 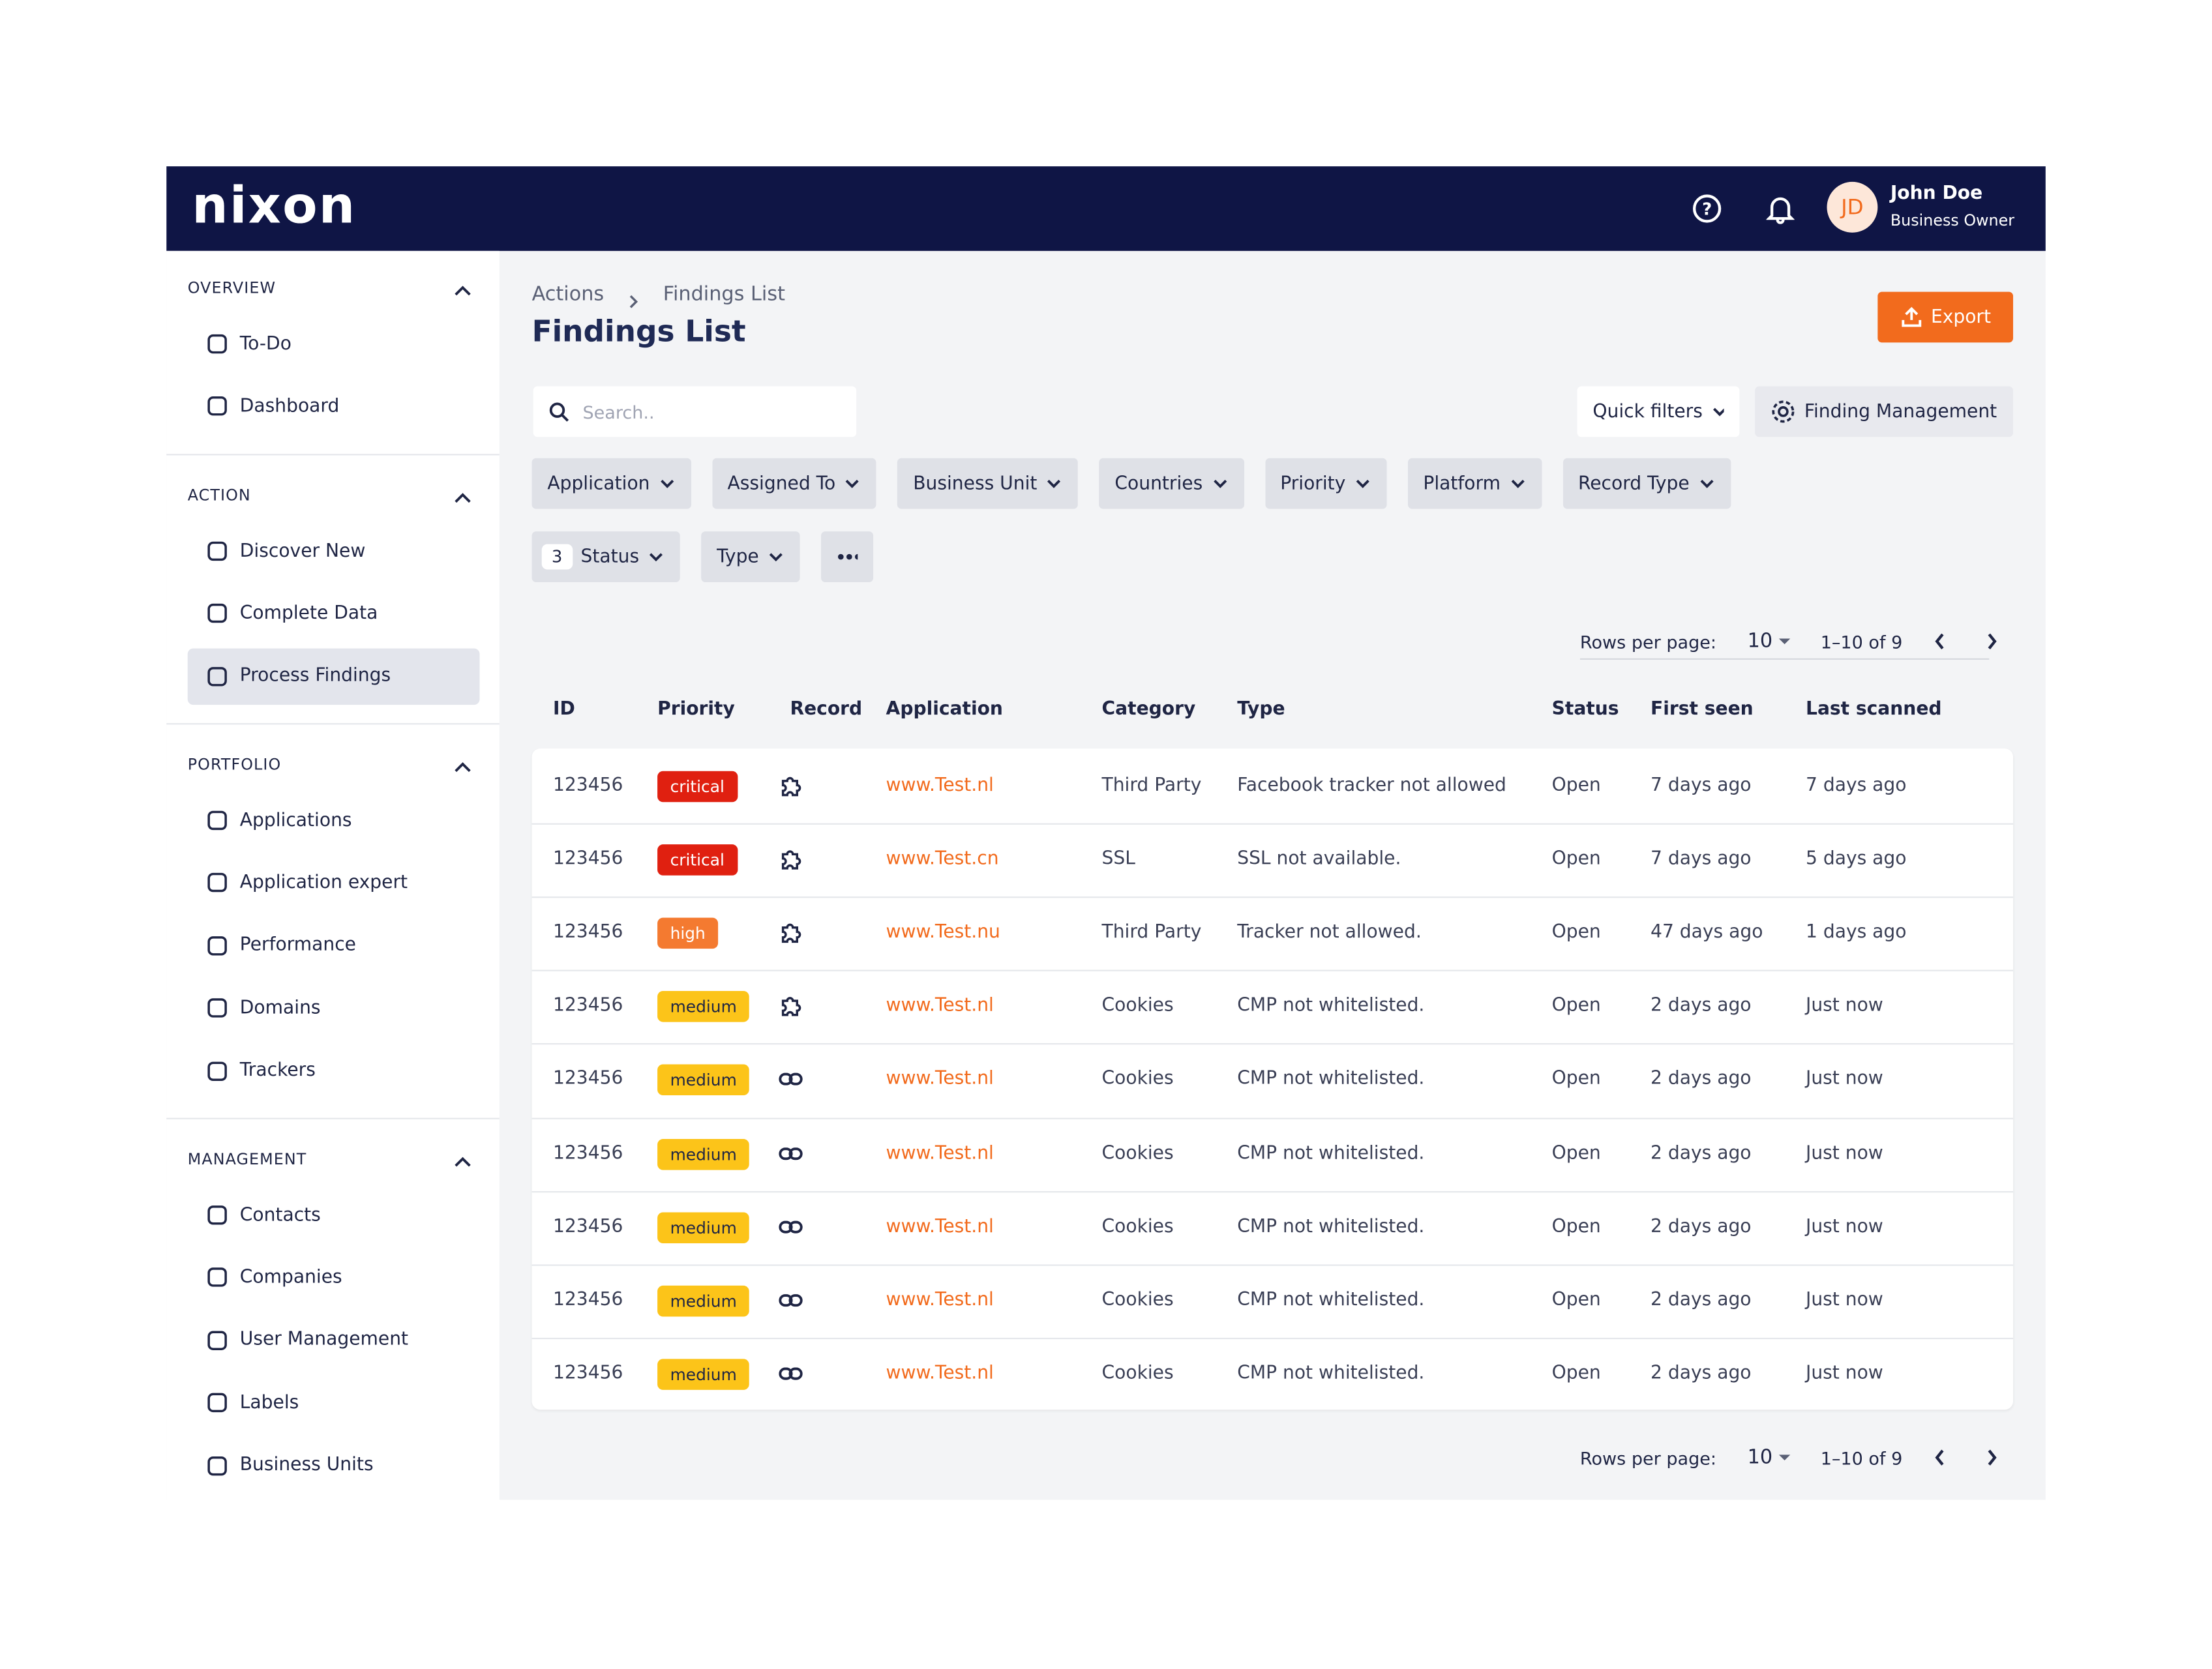 What do you see at coordinates (1707, 208) in the screenshot?
I see `help-icon: ?` at bounding box center [1707, 208].